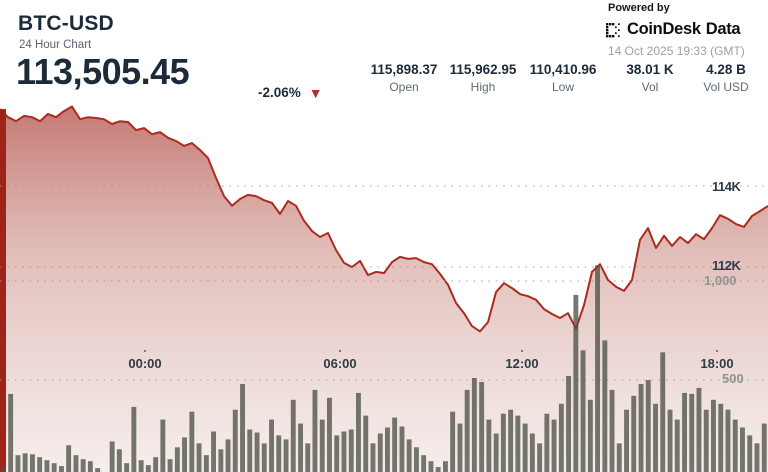  Describe the element at coordinates (563, 87) in the screenshot. I see `stat-label: Low` at that location.